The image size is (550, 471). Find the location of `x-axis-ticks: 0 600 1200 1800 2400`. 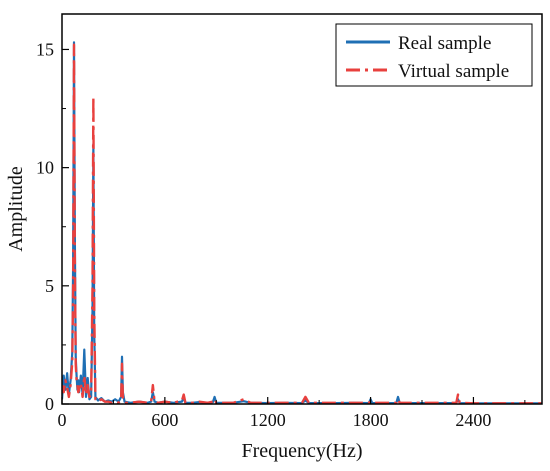

x-axis-ticks: 0 600 1200 1800 2400 is located at coordinates (292, 413).